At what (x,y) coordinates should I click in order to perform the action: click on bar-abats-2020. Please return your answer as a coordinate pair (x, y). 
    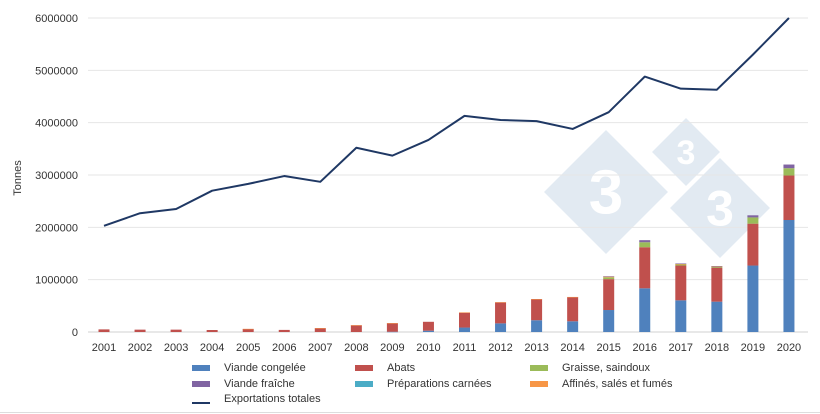
    Looking at the image, I should click on (789, 198).